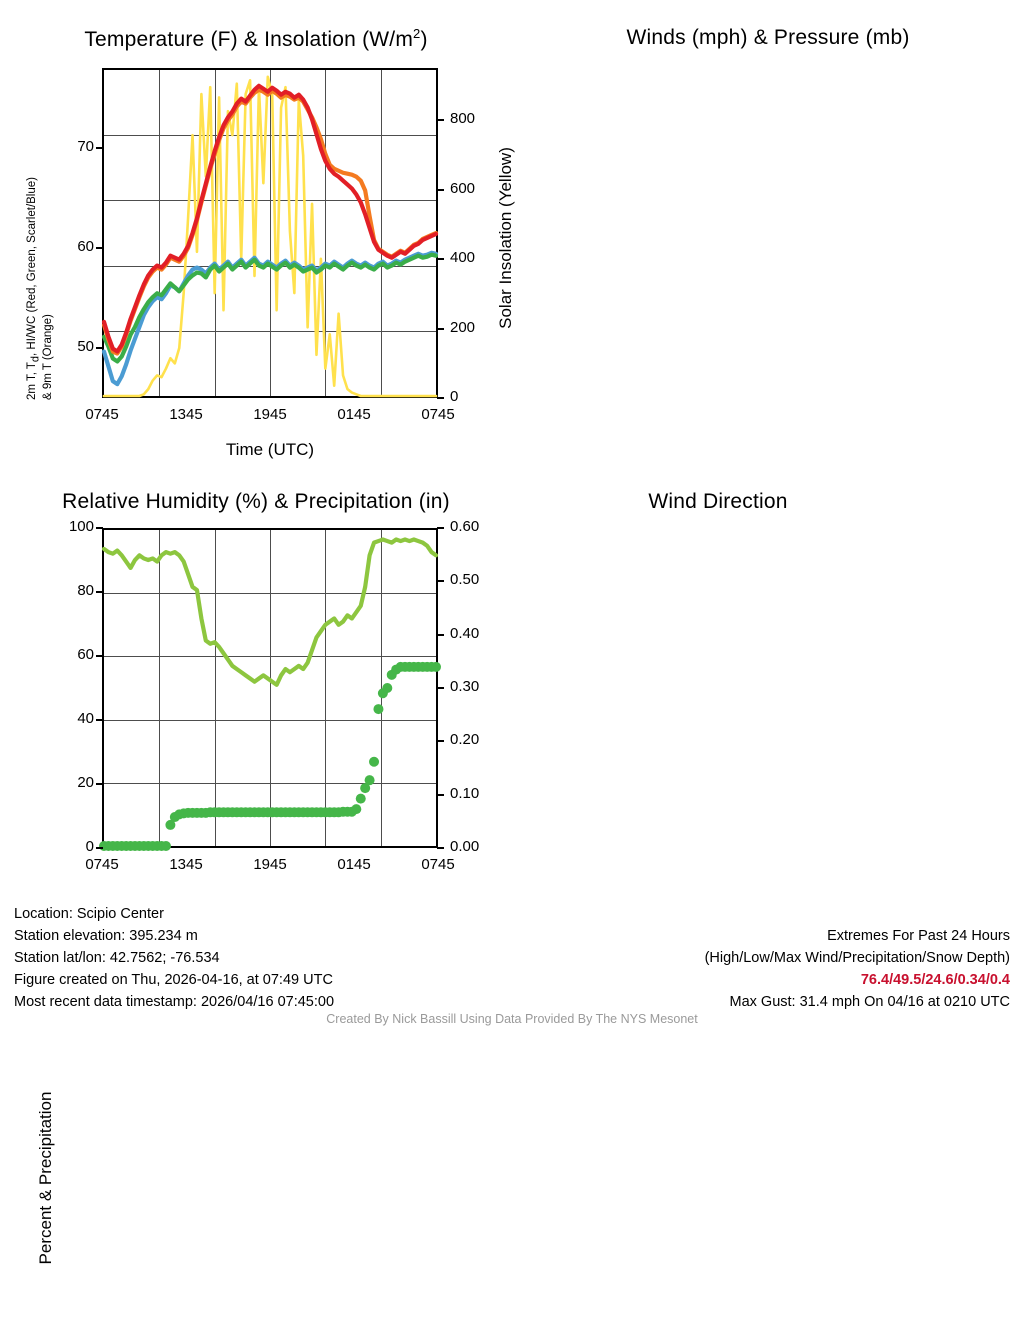 The image size is (1024, 1338). Describe the element at coordinates (117, 958) in the screenshot. I see `footer-latlon: Station lat/lon: 42.7562; -76.534` at that location.